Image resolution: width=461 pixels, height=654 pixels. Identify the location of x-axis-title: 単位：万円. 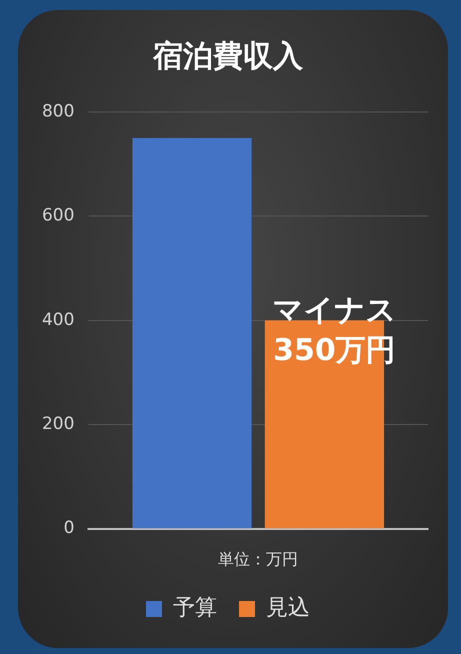
(258, 559).